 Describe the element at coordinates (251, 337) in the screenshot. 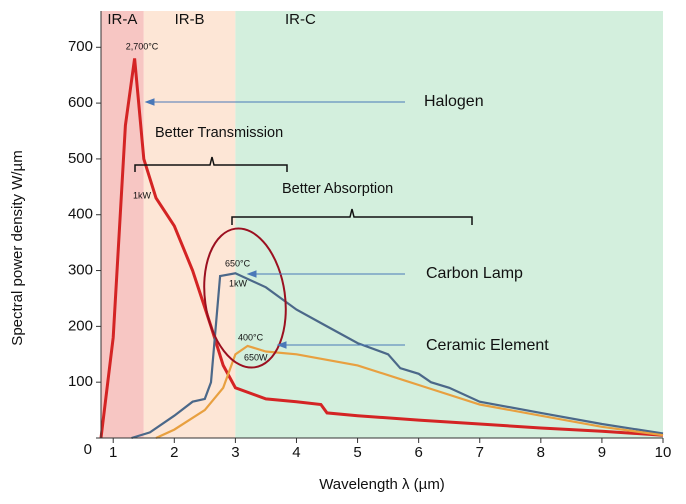

I see `annotation: 400°C` at that location.